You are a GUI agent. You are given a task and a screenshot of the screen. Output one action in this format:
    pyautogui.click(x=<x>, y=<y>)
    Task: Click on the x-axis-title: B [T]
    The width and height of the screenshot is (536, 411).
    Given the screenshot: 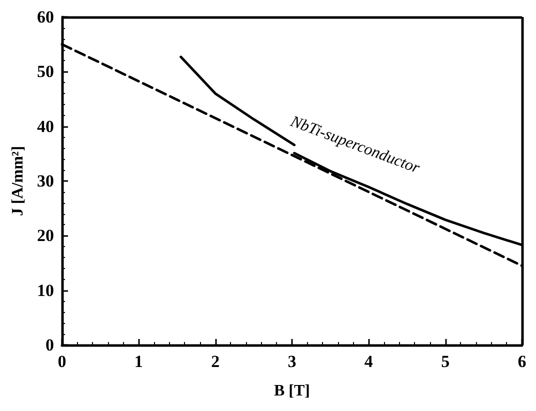 What is the action you would take?
    pyautogui.click(x=292, y=391)
    